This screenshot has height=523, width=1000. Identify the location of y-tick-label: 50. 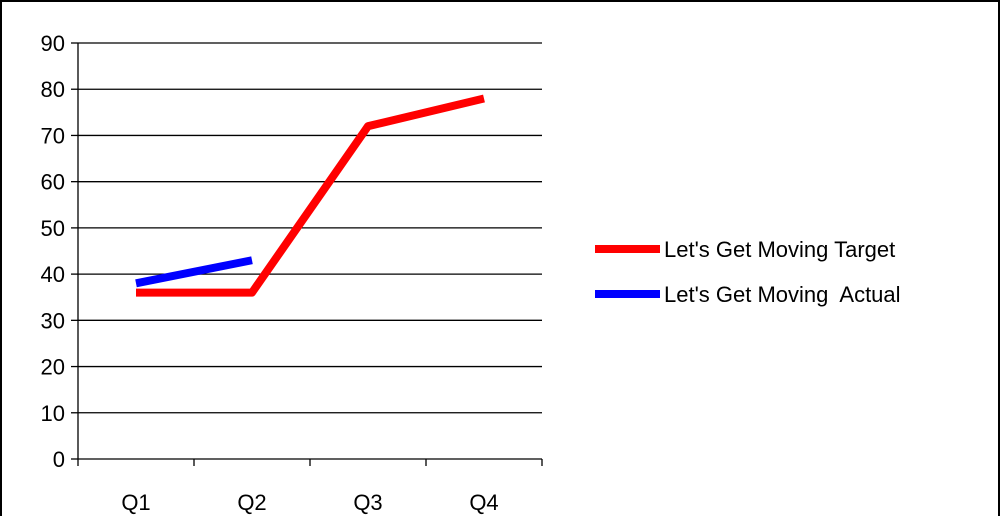
(53, 228).